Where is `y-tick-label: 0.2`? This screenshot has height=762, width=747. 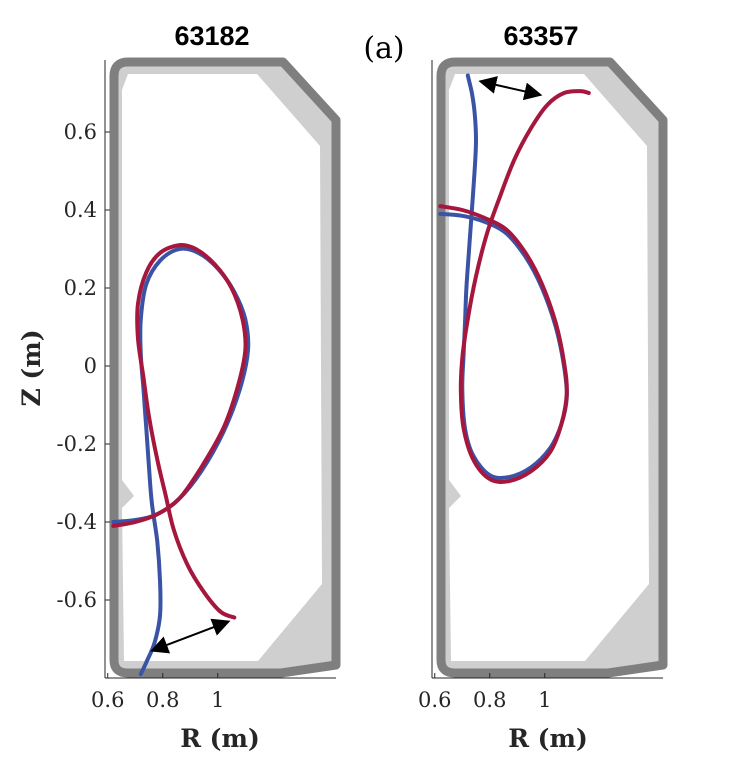
y-tick-label: 0.2 is located at coordinates (80, 288).